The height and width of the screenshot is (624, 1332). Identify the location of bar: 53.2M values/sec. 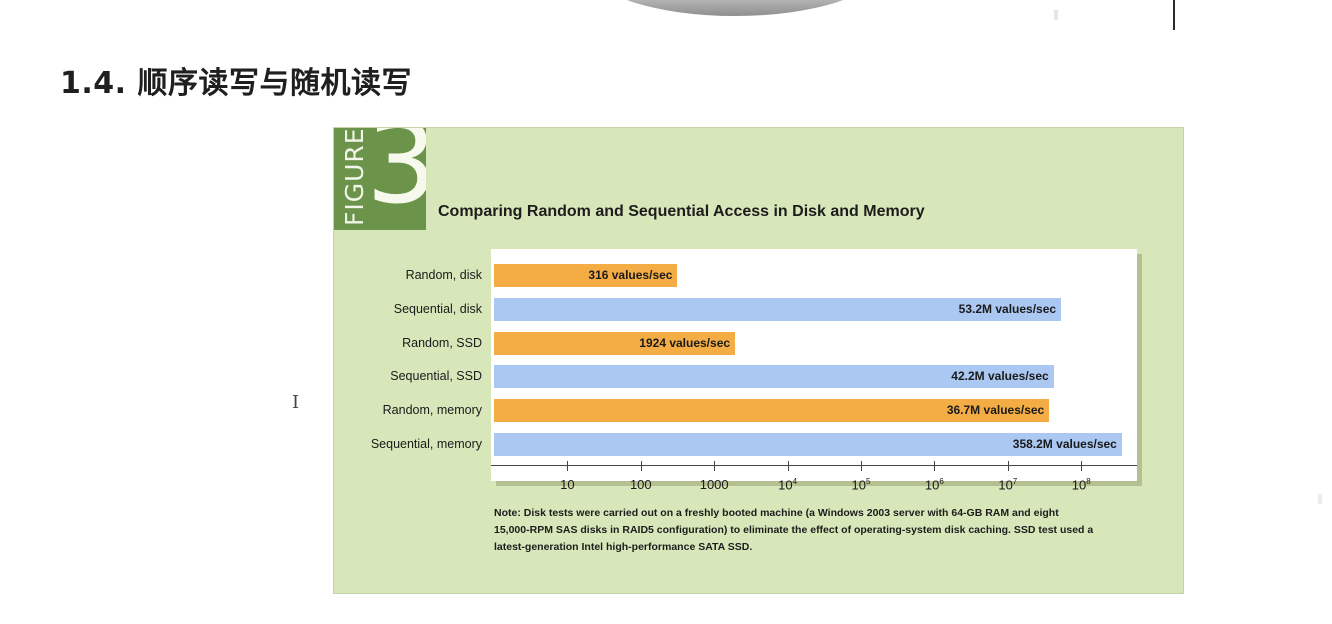
(778, 309).